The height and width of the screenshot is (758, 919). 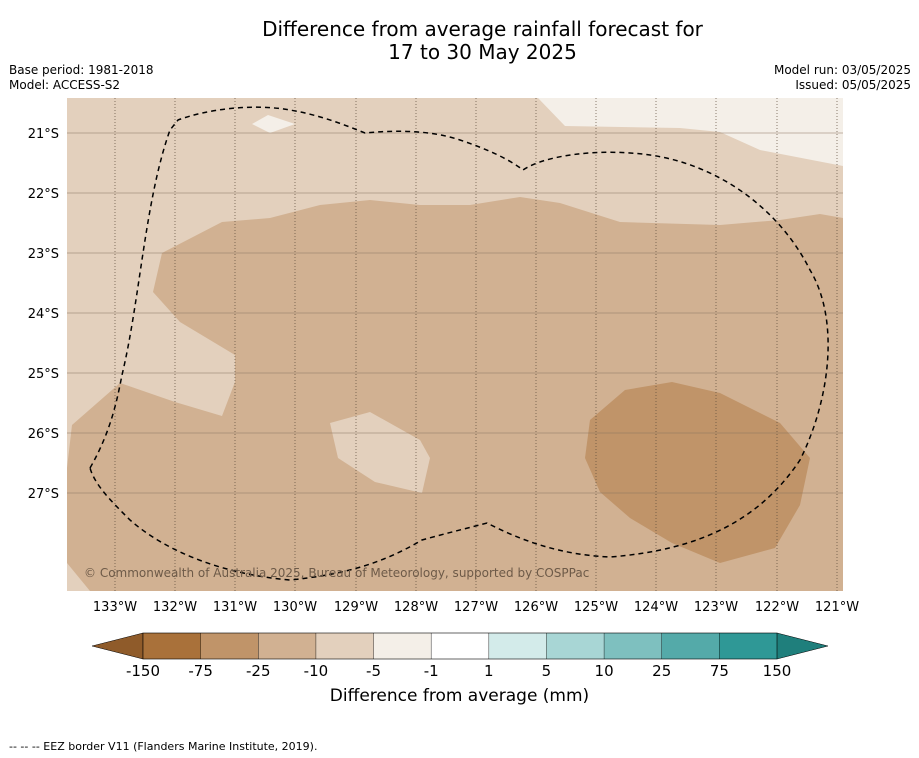 I want to click on lon-label: 133°W, so click(x=115, y=607).